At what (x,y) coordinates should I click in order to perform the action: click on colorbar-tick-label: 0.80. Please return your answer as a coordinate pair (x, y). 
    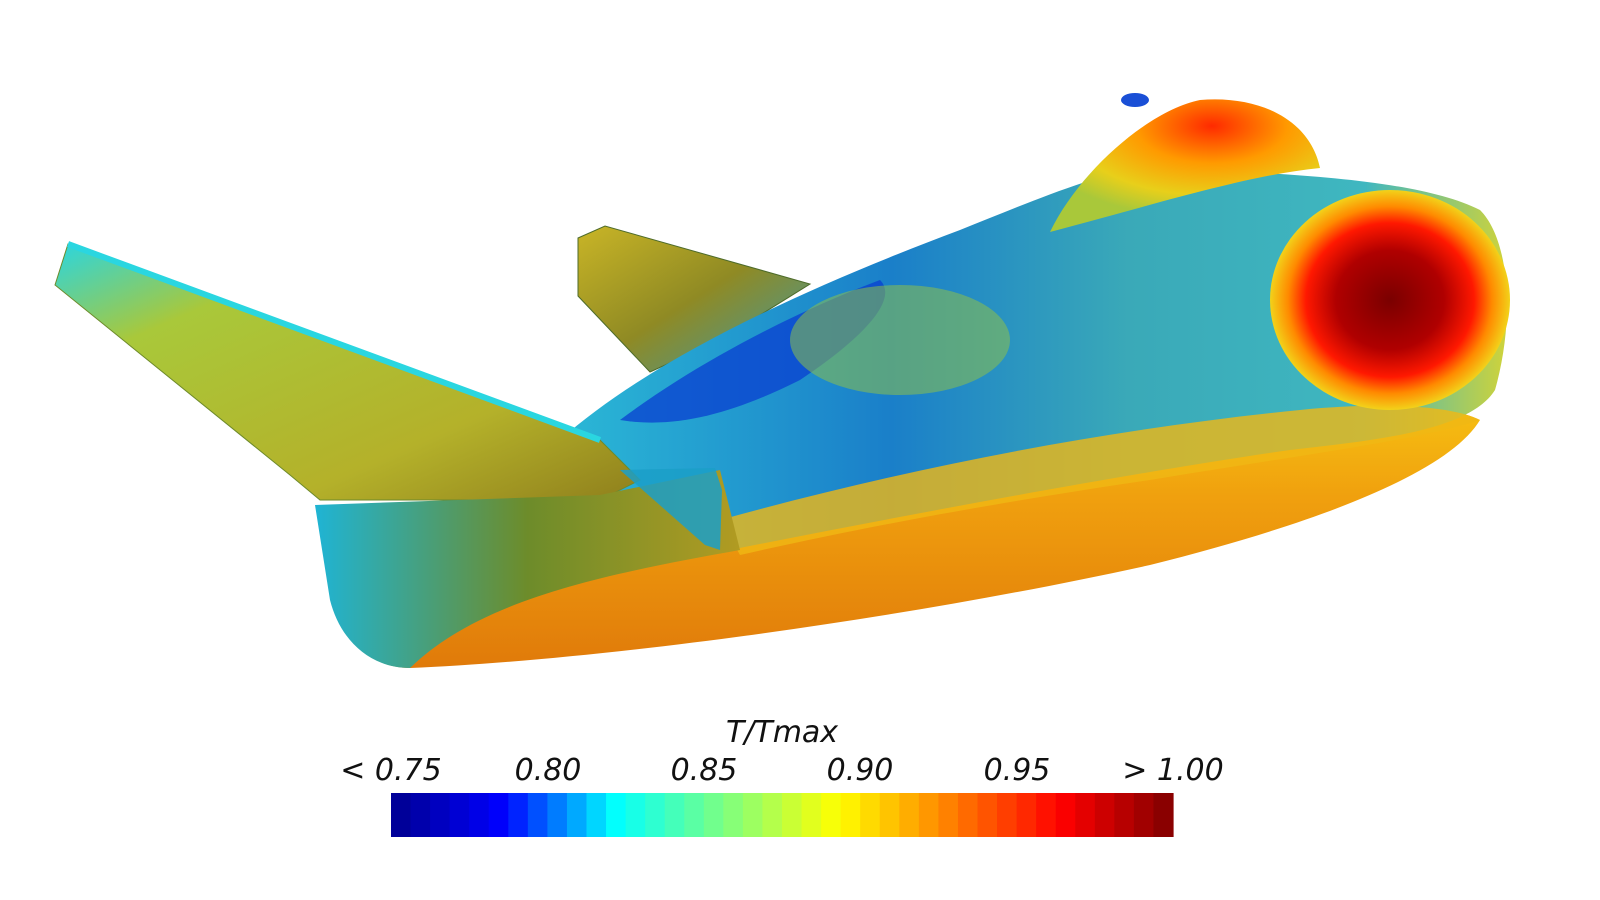
    Looking at the image, I should click on (548, 770).